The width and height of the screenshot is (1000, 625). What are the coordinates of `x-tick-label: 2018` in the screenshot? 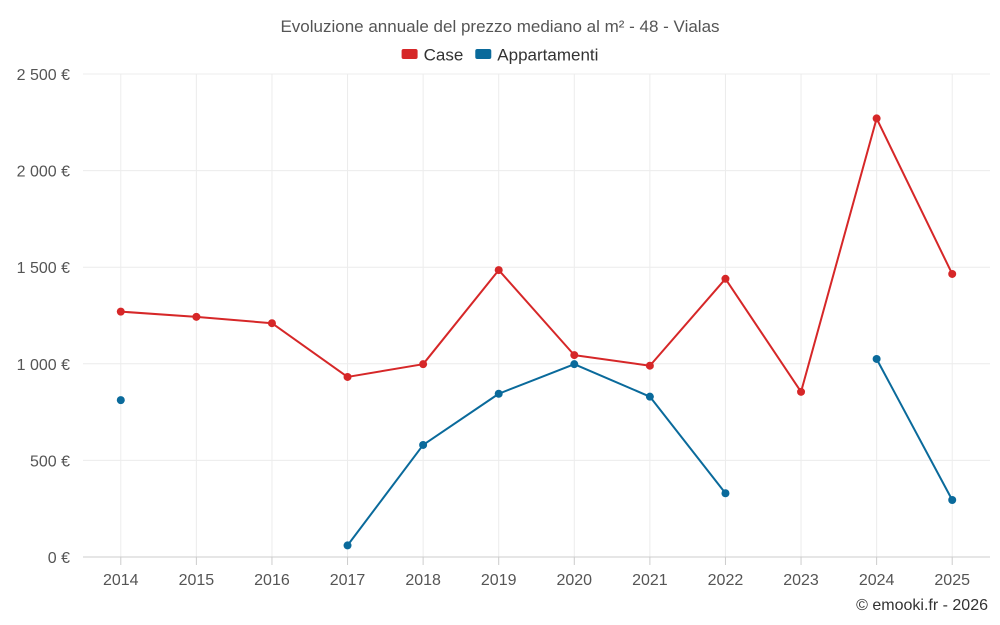 It's located at (423, 580).